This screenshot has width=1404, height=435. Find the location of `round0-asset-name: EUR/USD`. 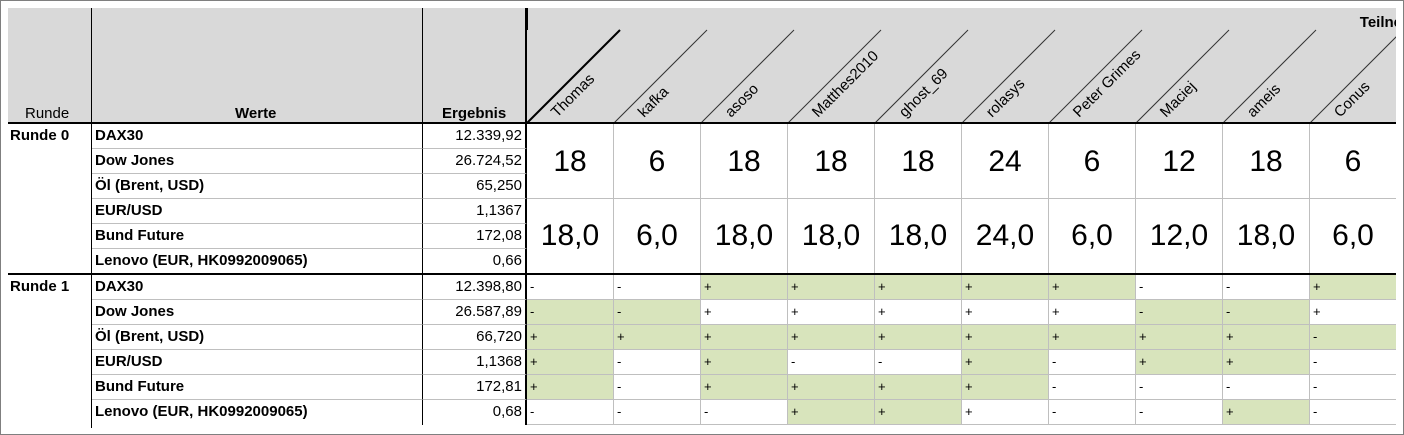

round0-asset-name: EUR/USD is located at coordinates (257, 211).